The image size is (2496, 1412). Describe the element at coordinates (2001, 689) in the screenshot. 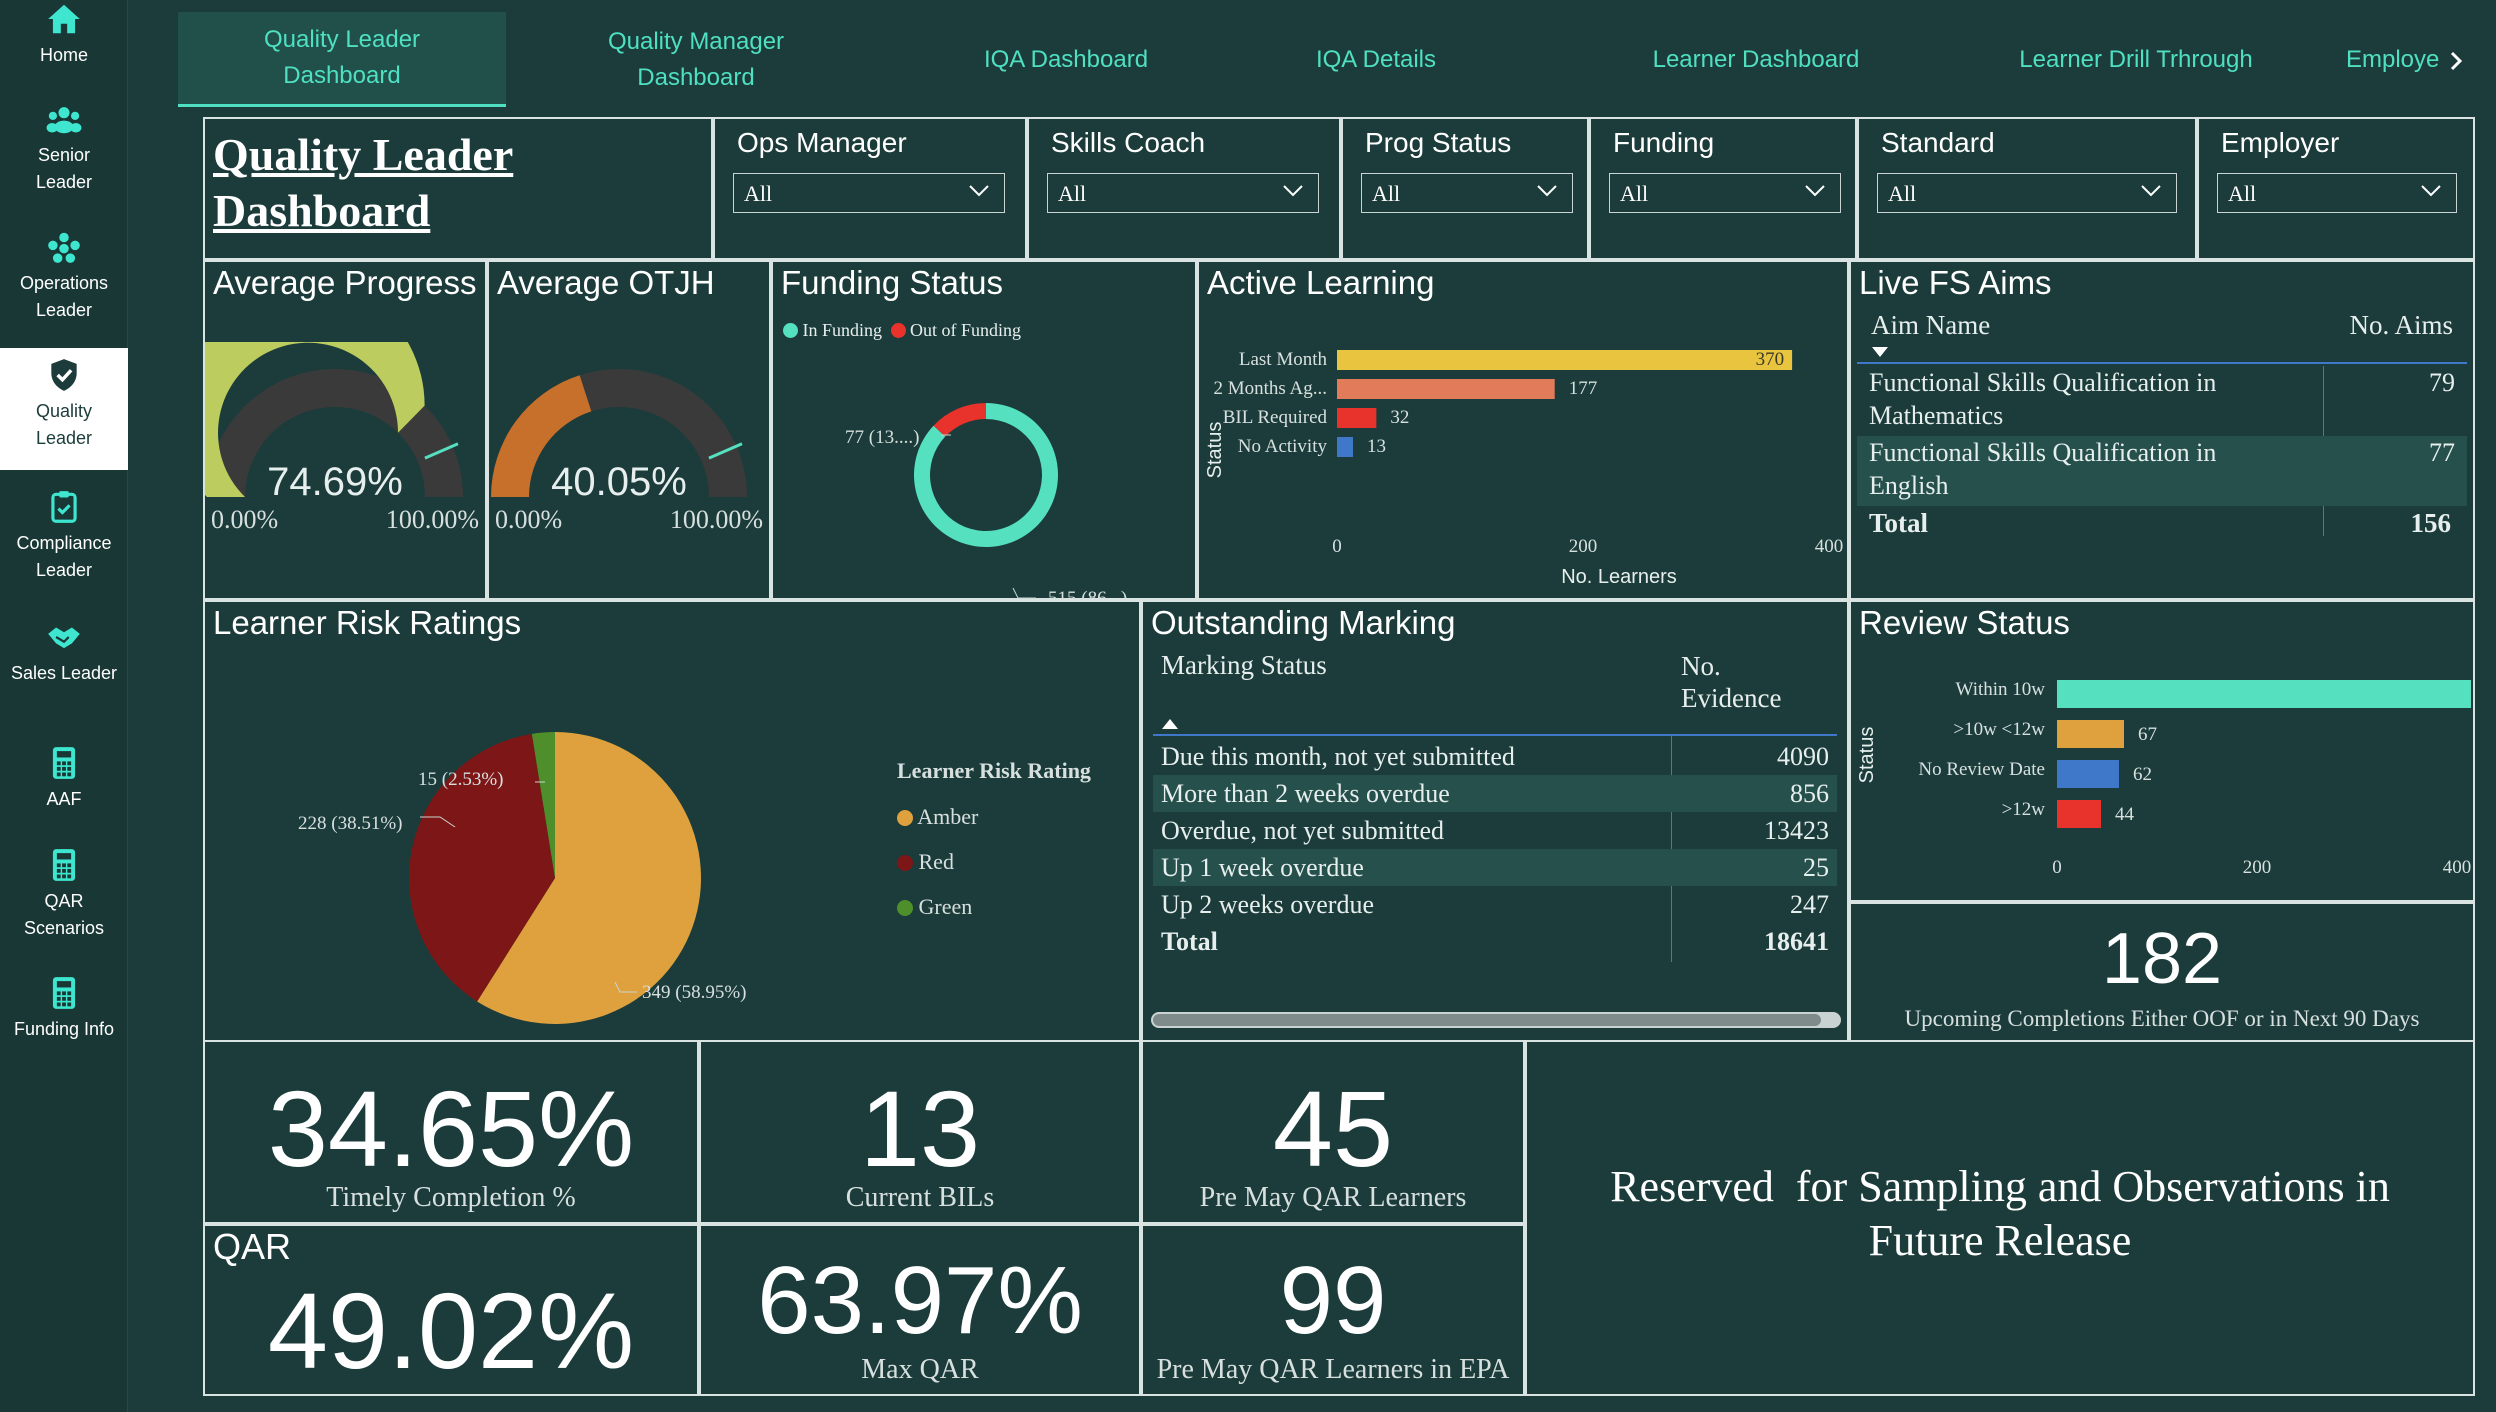

I see `bar-category-label: Within 10w` at that location.